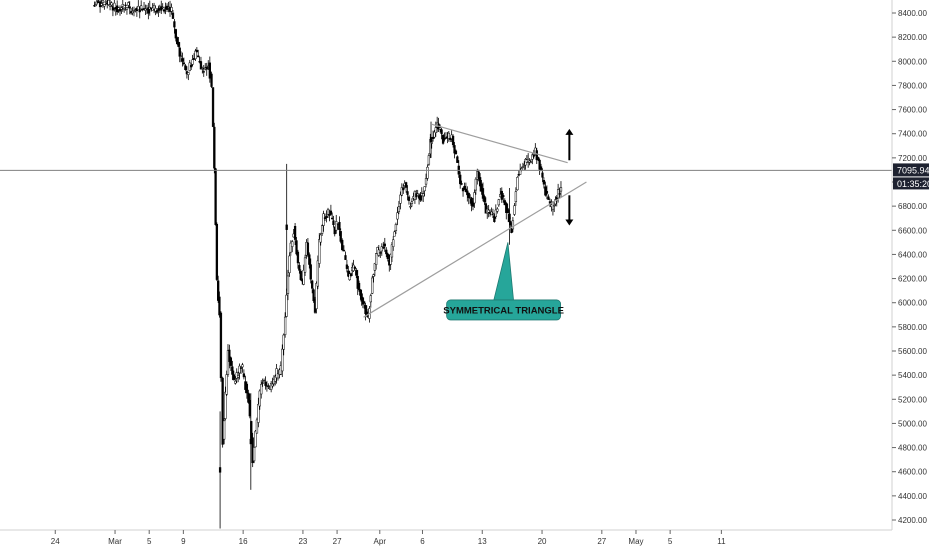 This screenshot has width=932, height=550. What do you see at coordinates (499, 143) in the screenshot?
I see `triangle-upper-line` at bounding box center [499, 143].